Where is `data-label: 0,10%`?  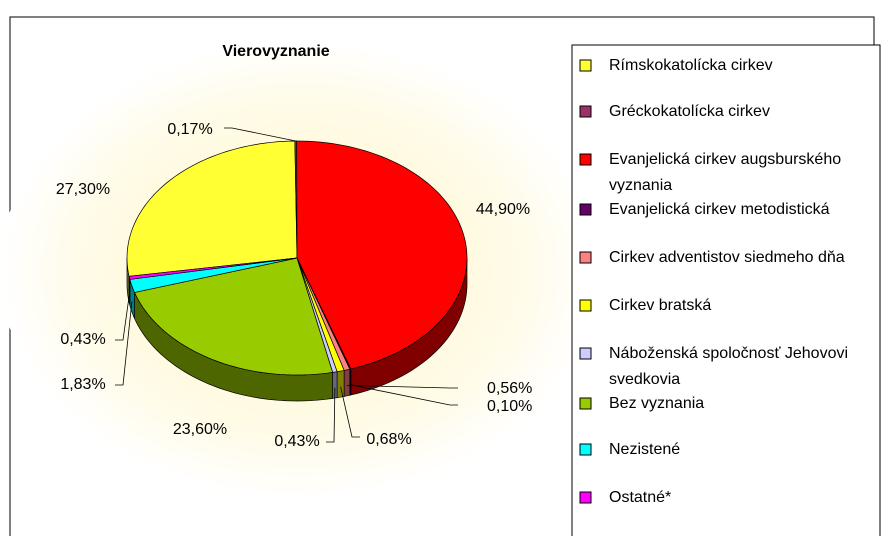
data-label: 0,10% is located at coordinates (509, 406).